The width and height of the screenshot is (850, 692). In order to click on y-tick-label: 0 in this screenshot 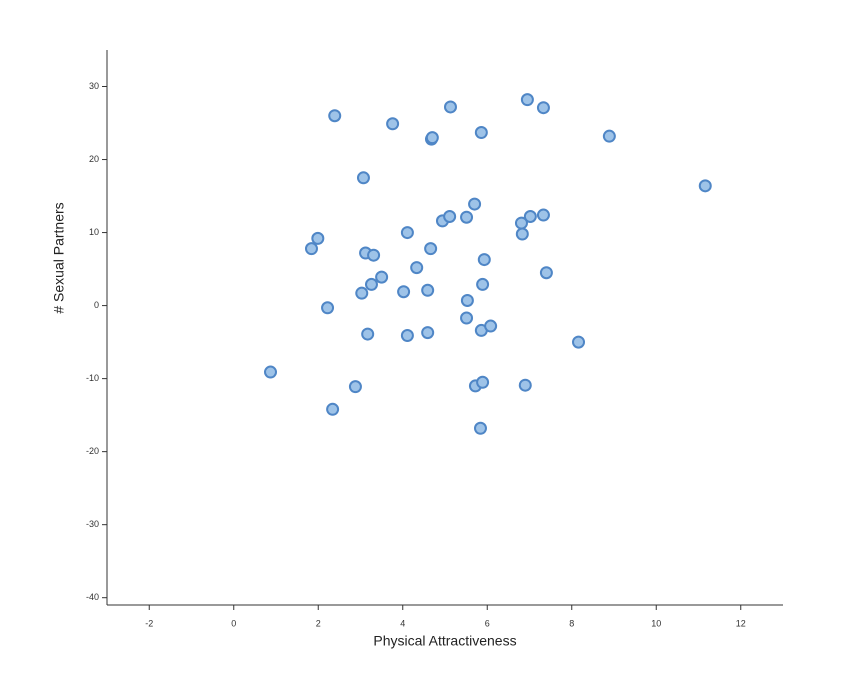, I will do `click(96, 305)`.